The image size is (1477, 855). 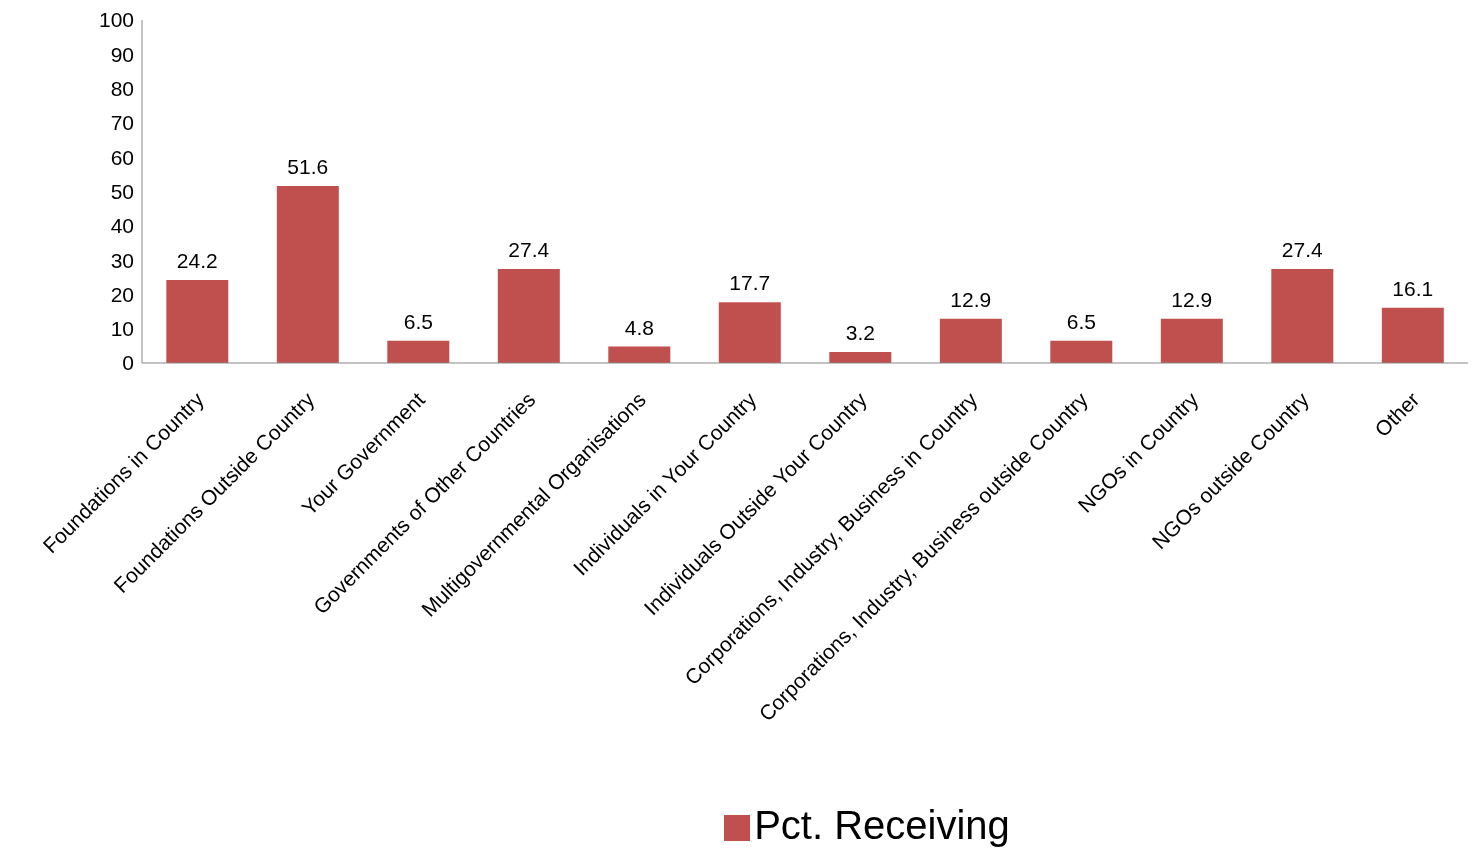 What do you see at coordinates (882, 825) in the screenshot?
I see `legend-label: Pct. Receiving` at bounding box center [882, 825].